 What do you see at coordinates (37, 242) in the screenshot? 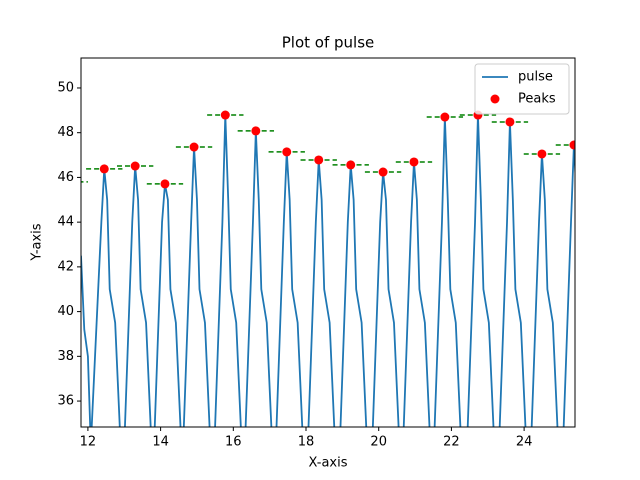
I see `y-axis-label: Y-axis` at bounding box center [37, 242].